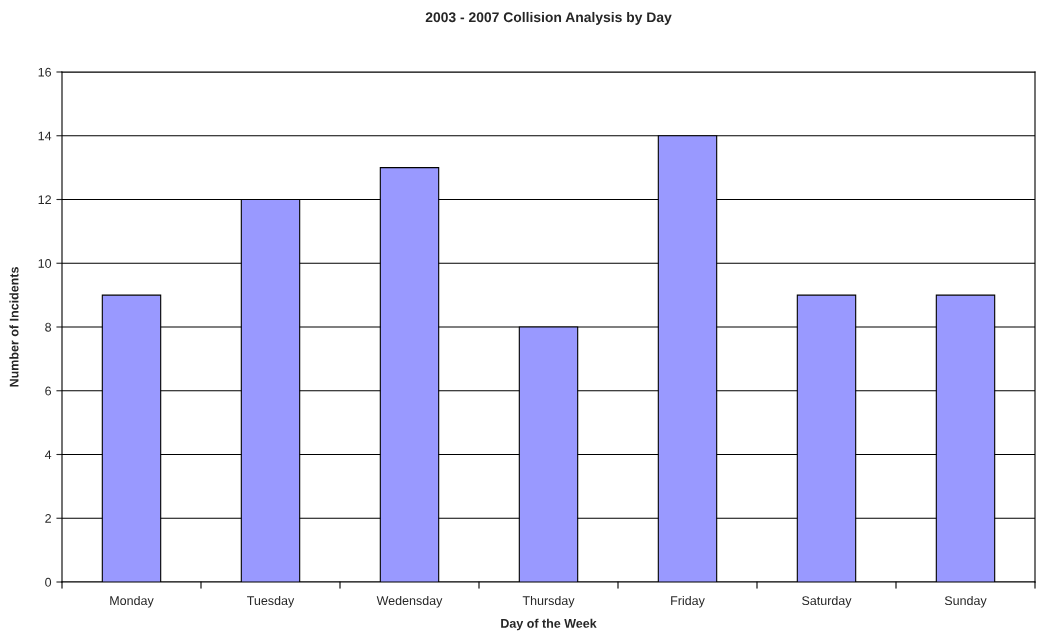 The width and height of the screenshot is (1063, 641). What do you see at coordinates (48, 391) in the screenshot?
I see `y-tick-label: 6` at bounding box center [48, 391].